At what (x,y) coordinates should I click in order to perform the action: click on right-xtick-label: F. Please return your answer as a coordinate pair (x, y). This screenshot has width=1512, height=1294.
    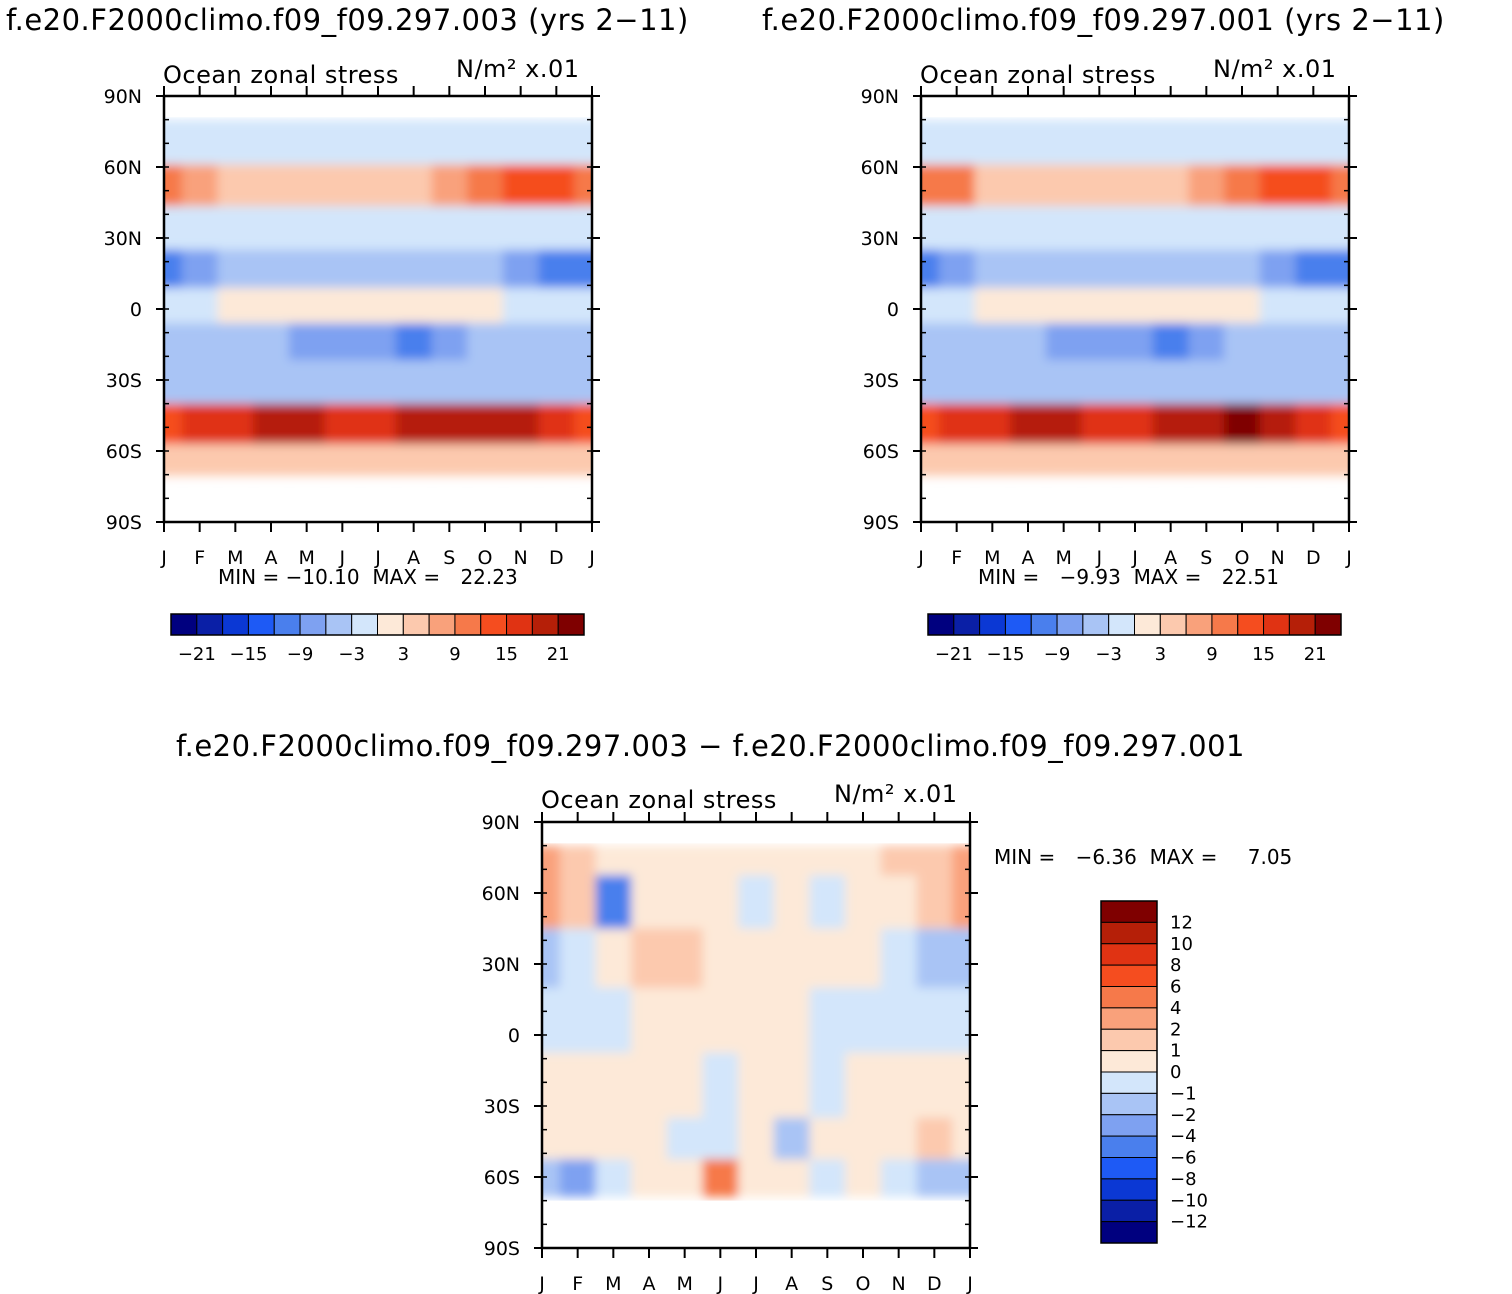
    Looking at the image, I should click on (956, 558).